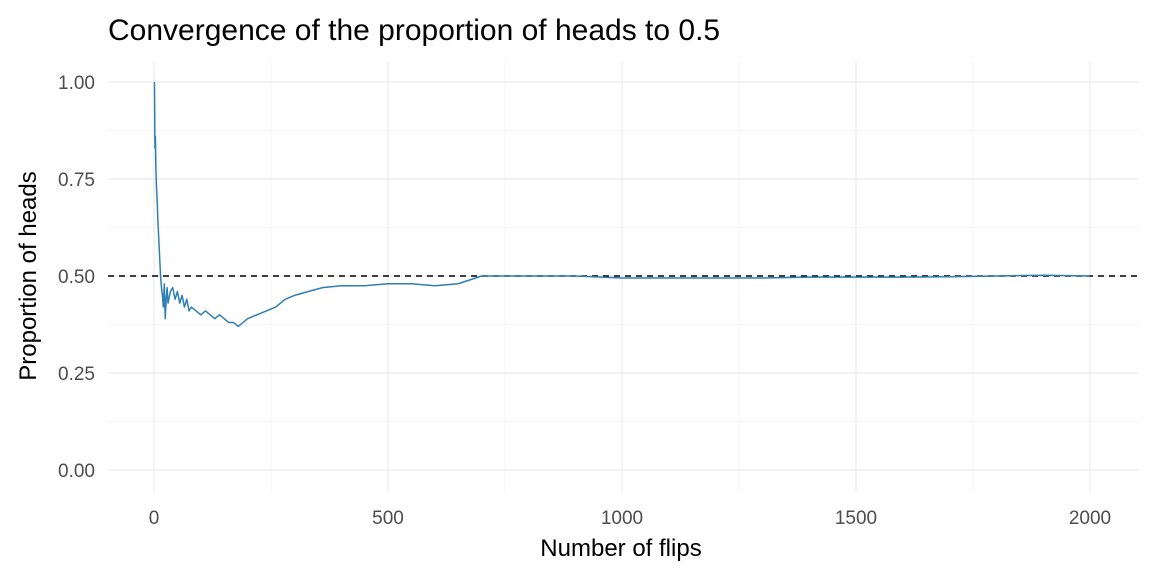 Image resolution: width=1152 pixels, height=576 pixels. Describe the element at coordinates (76, 83) in the screenshot. I see `y-tick-label: 1.00` at that location.